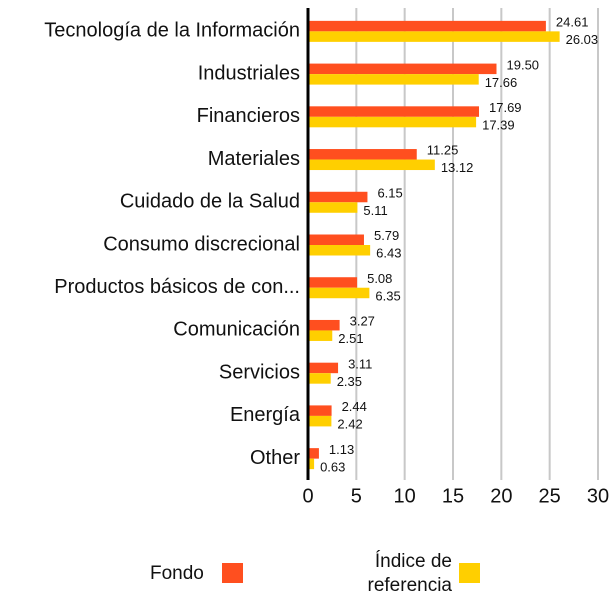  What do you see at coordinates (360, 363) in the screenshot?
I see `value-label: 3.11` at bounding box center [360, 363].